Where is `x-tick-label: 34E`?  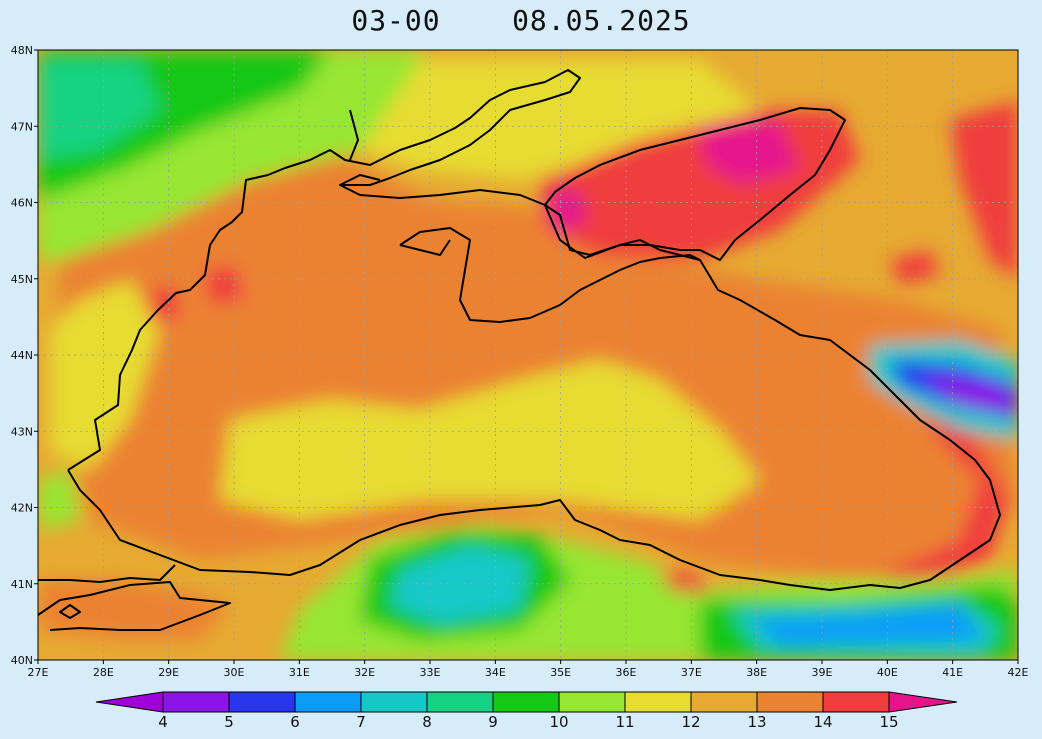 x-tick-label: 34E is located at coordinates (495, 672).